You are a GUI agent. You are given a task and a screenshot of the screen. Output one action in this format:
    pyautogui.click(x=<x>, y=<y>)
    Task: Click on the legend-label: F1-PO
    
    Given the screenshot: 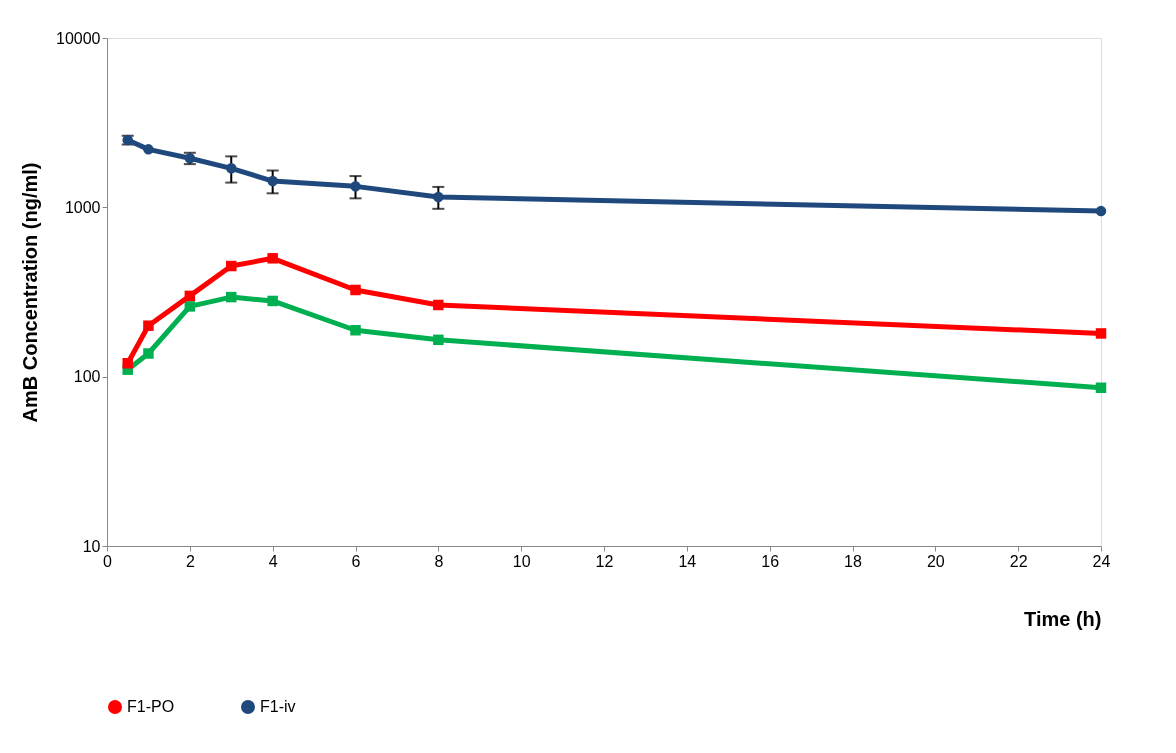 What is the action you would take?
    pyautogui.click(x=151, y=706)
    